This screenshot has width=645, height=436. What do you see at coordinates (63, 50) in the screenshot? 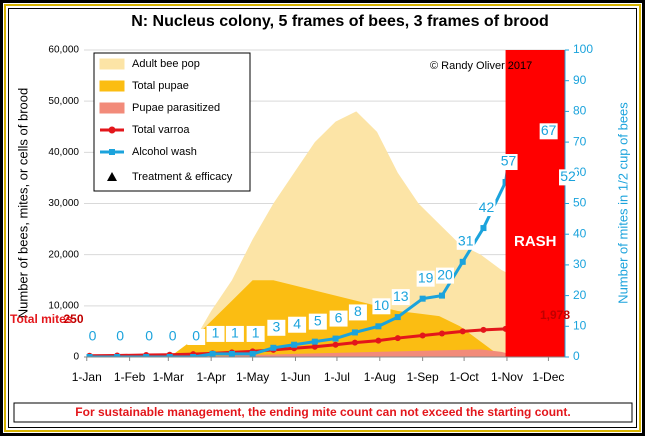
I see `y-tick-label: 60,000` at bounding box center [63, 50].